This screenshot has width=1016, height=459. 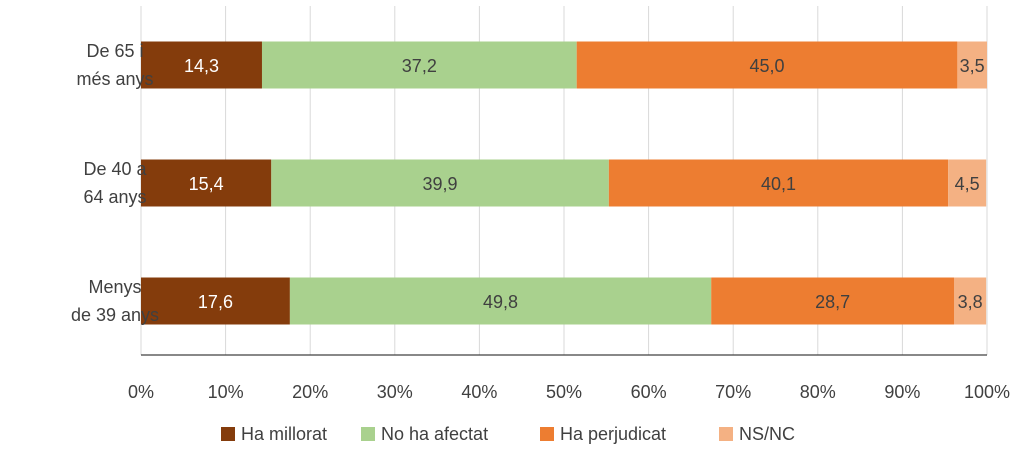 I want to click on x-tick-label: 80%, so click(x=818, y=392).